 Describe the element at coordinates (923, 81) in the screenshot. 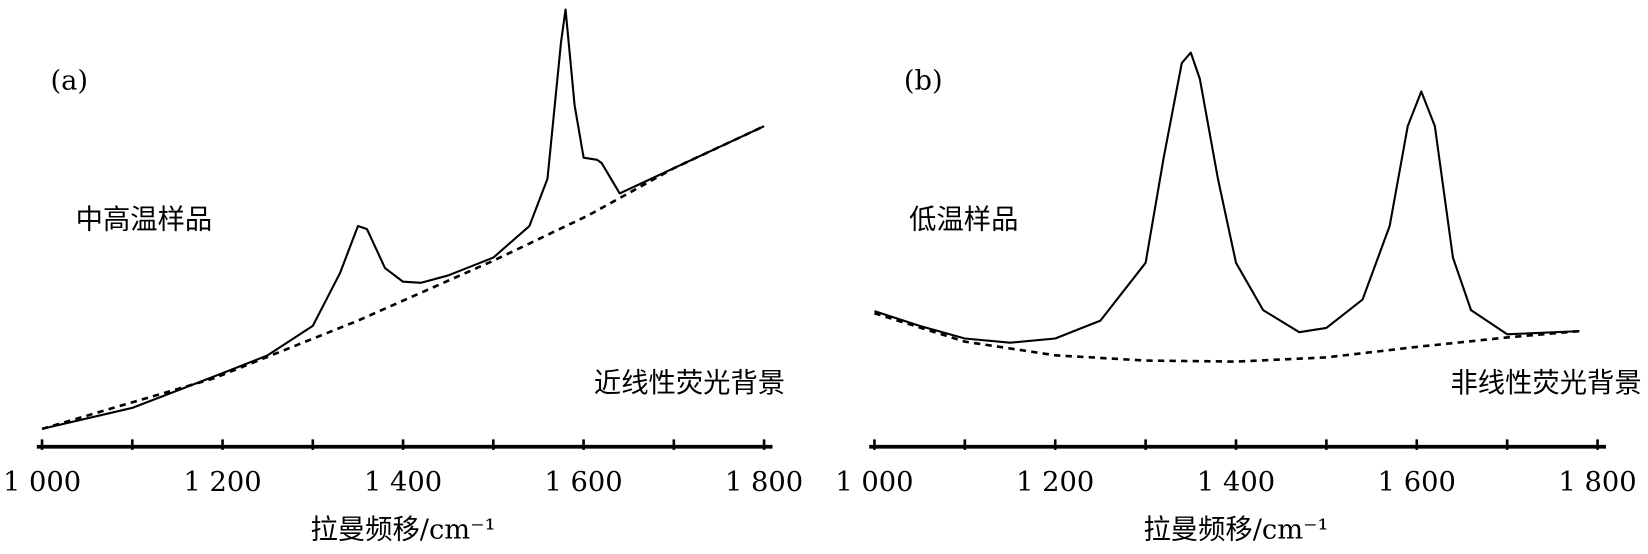

I see `panel-label: (b)` at that location.